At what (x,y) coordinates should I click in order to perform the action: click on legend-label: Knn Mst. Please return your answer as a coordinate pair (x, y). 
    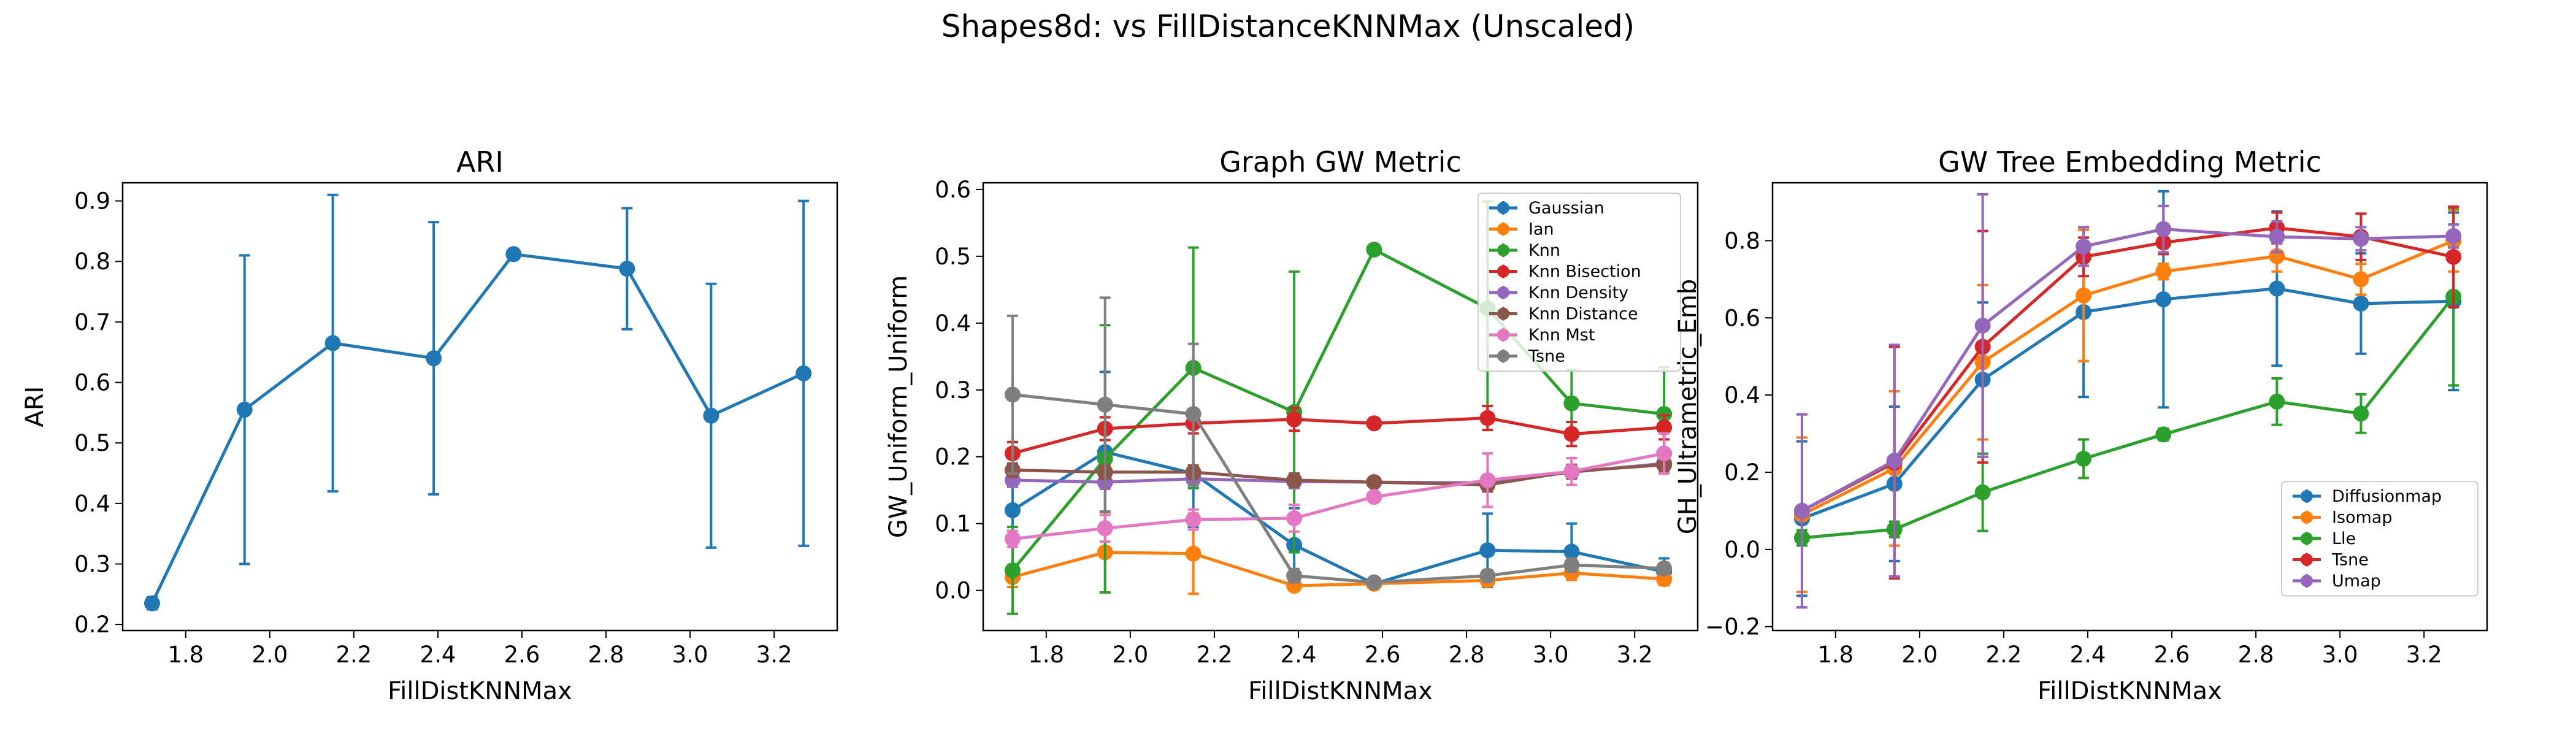
    Looking at the image, I should click on (1561, 335).